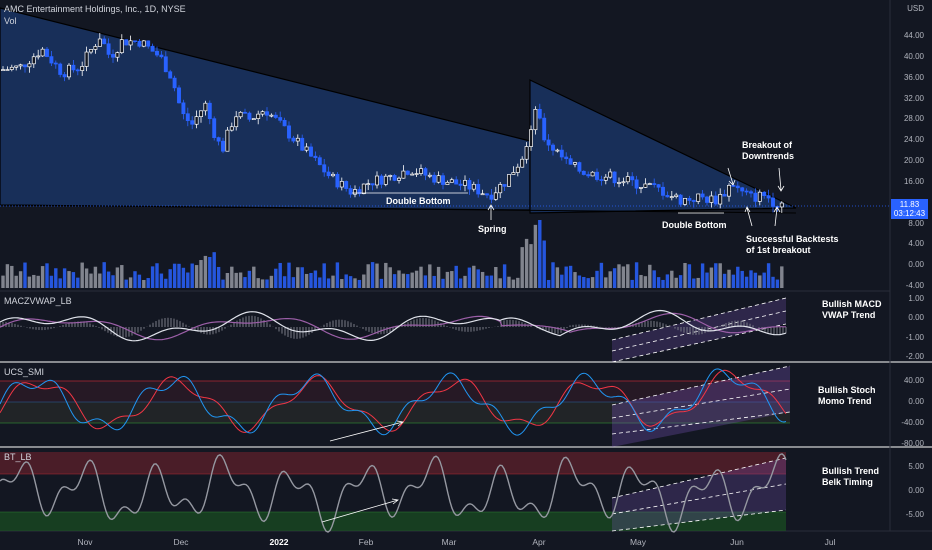 The height and width of the screenshot is (550, 932). What do you see at coordinates (913, 56) in the screenshot?
I see `price-axis-label: 40.00` at bounding box center [913, 56].